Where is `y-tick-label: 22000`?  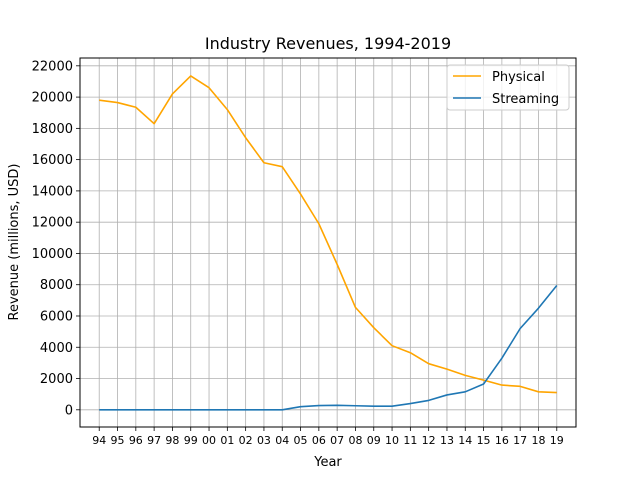 y-tick-label: 22000 is located at coordinates (52, 66).